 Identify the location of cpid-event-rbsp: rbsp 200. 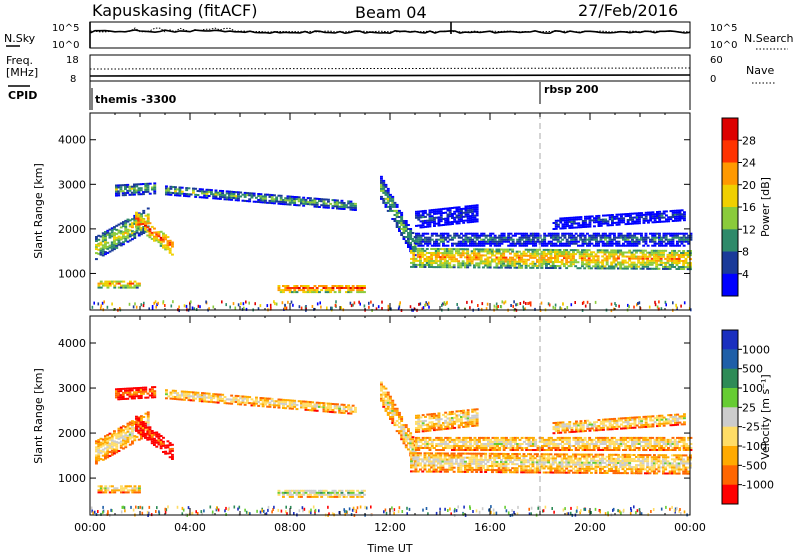
(571, 89).